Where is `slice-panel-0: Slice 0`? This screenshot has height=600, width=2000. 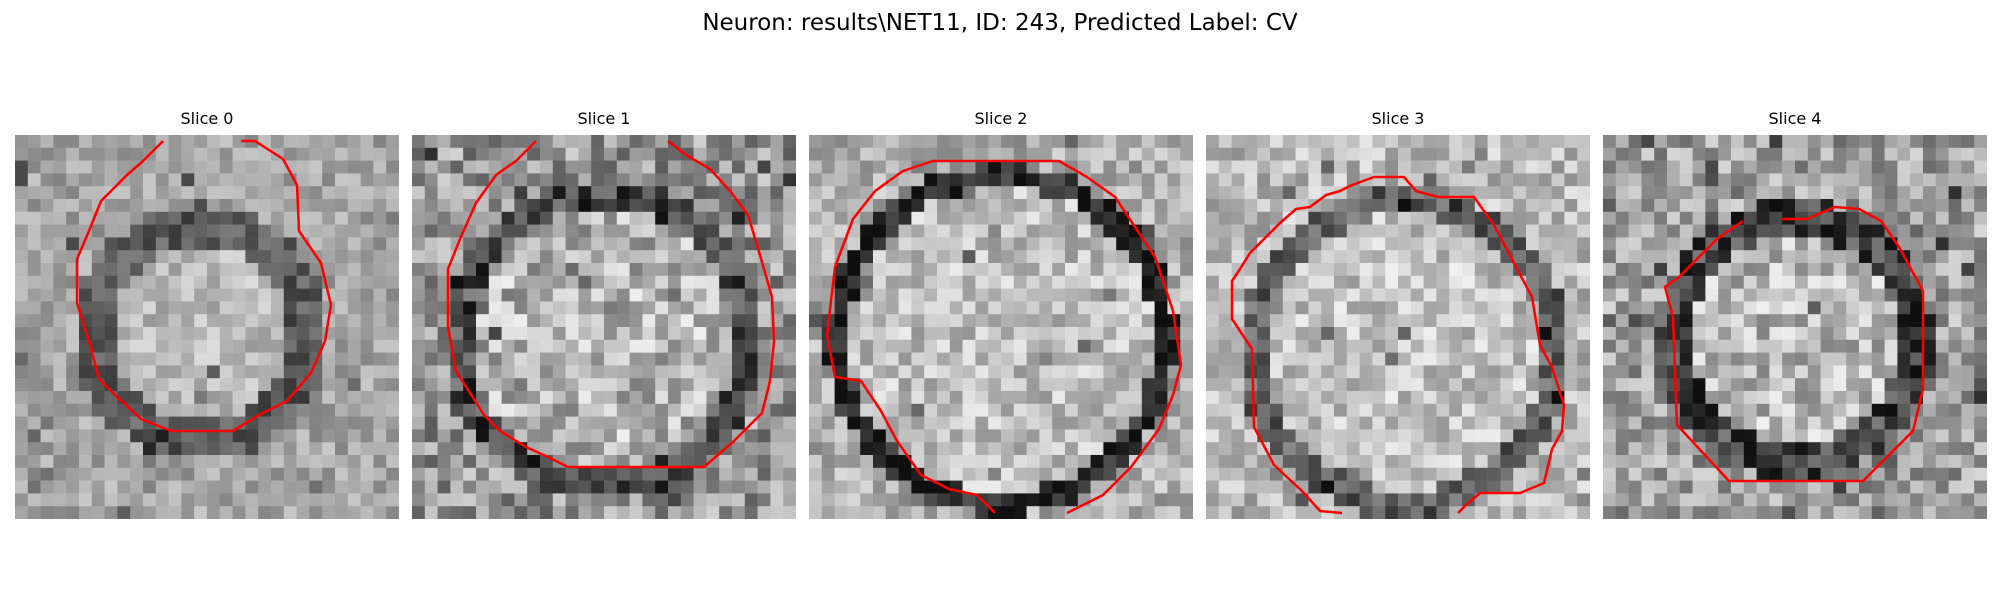
slice-panel-0: Slice 0 is located at coordinates (207, 315).